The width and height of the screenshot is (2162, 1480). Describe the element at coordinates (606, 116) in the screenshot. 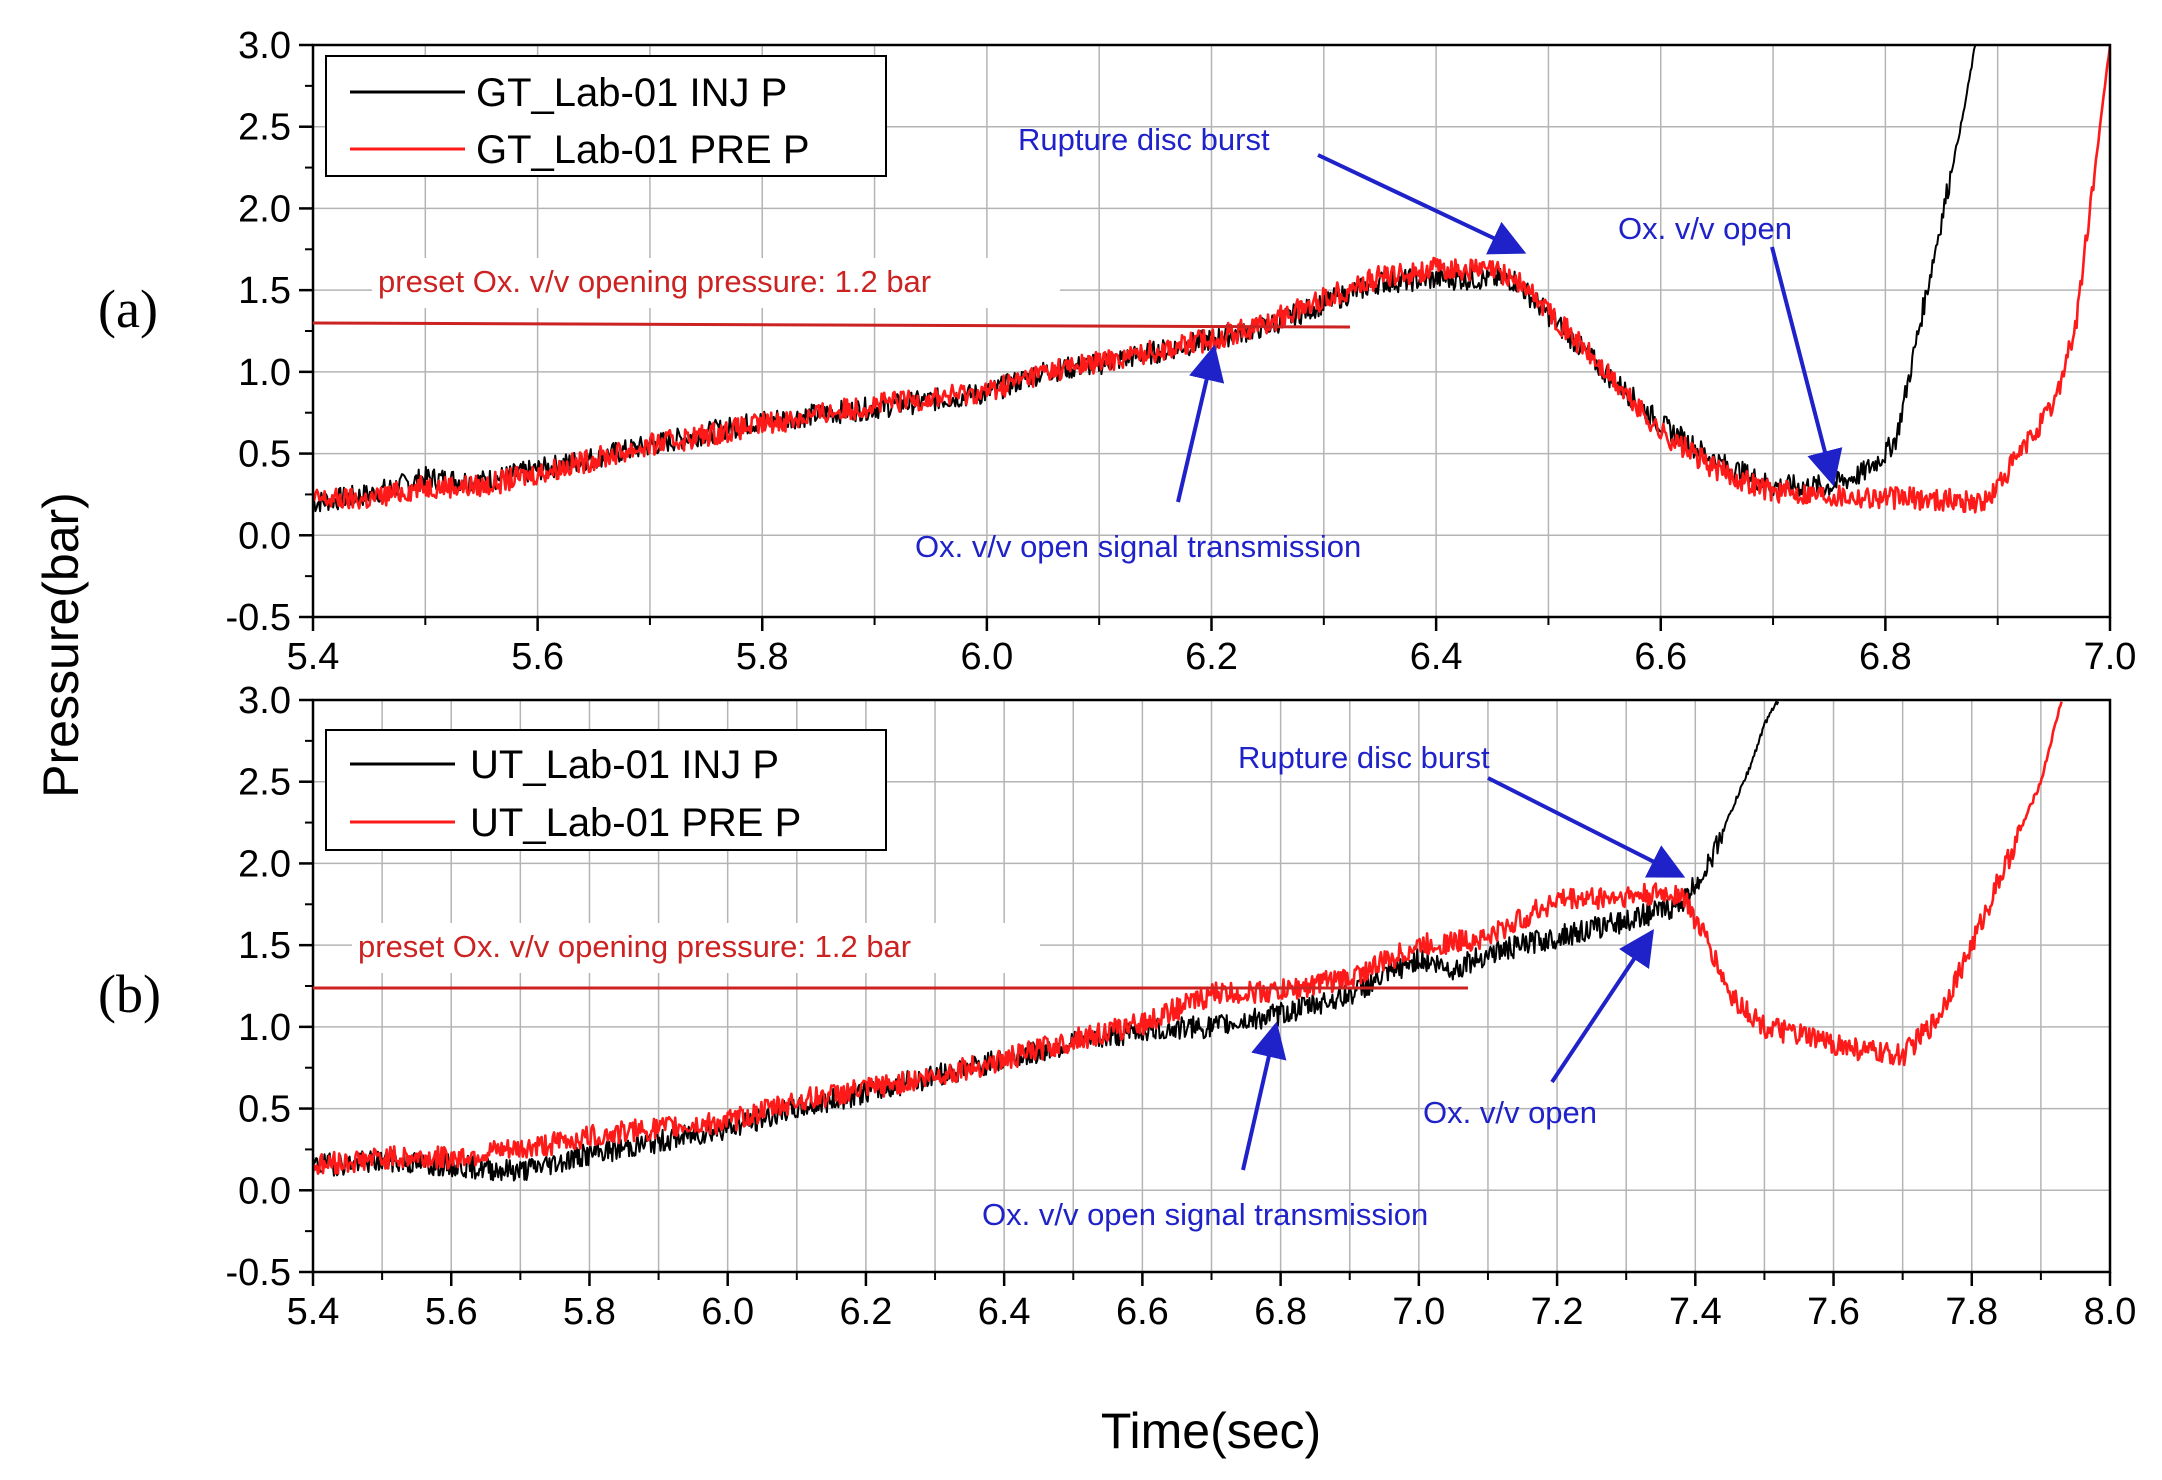

I see `panel-a-legend: GT_Lab-01 INJ P GT_Lab-01 PRE P` at that location.